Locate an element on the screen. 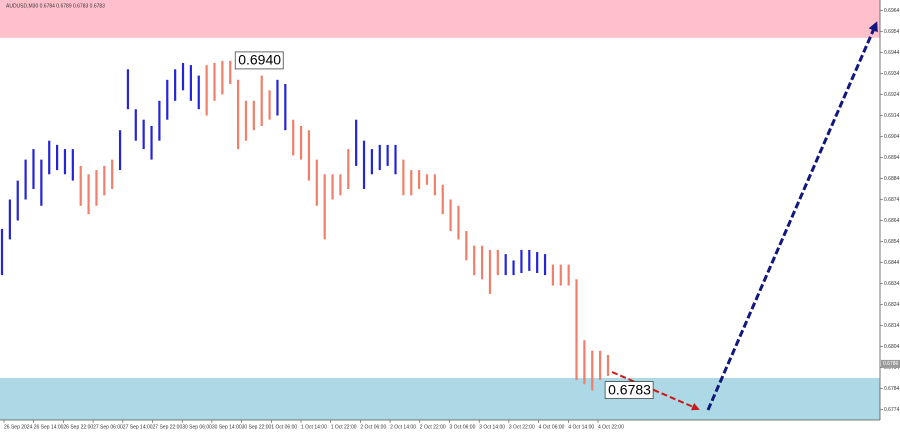 The width and height of the screenshot is (900, 432). annotation-text: 0.6783 is located at coordinates (629, 389).